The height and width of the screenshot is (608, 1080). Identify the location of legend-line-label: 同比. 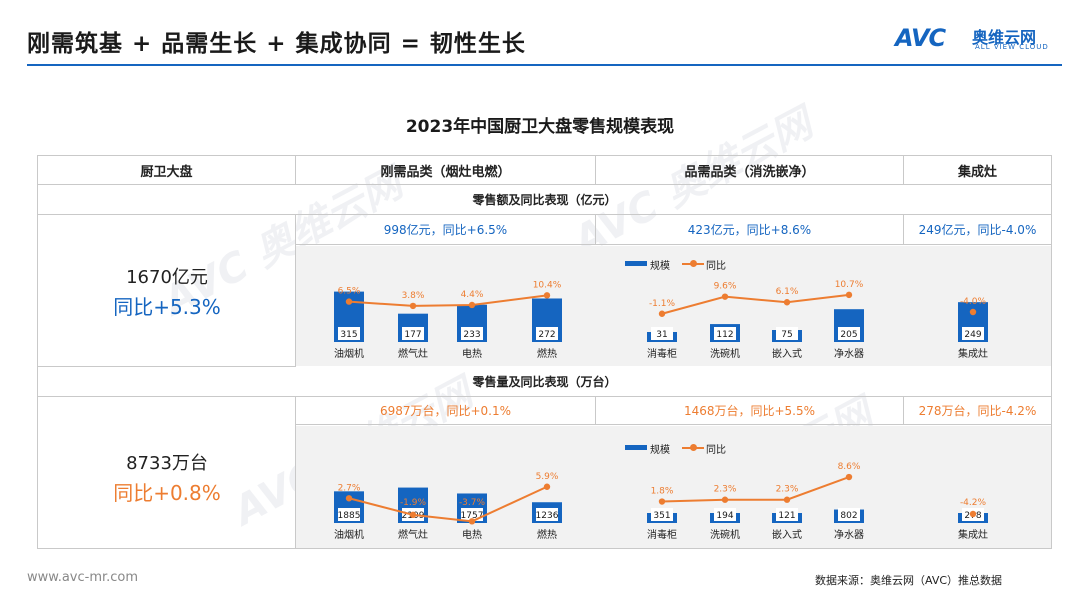
(716, 266).